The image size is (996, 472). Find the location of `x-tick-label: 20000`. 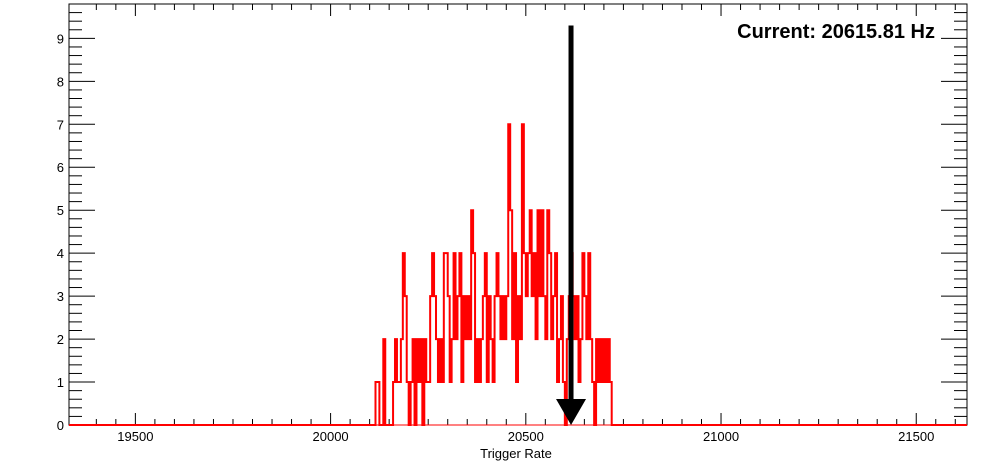

x-tick-label: 20000 is located at coordinates (331, 436).